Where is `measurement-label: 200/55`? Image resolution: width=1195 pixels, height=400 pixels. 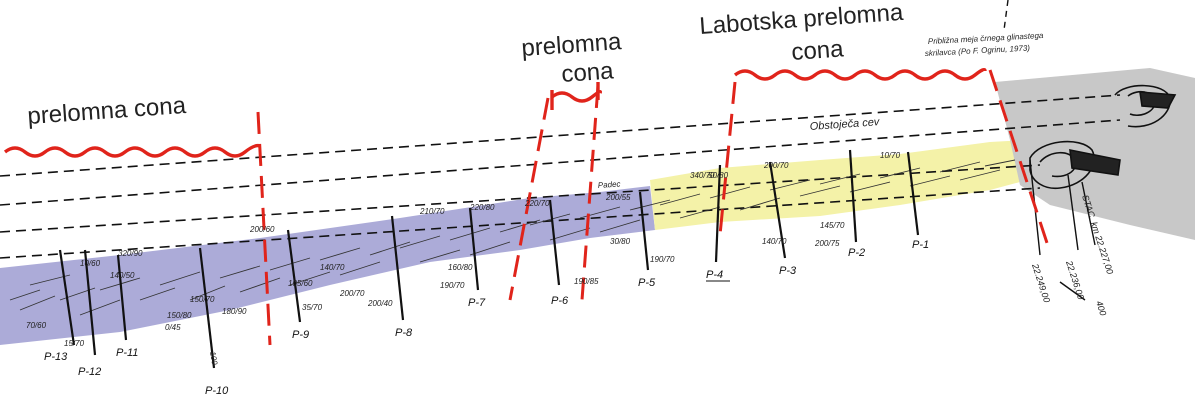 measurement-label: 200/55 is located at coordinates (618, 197).